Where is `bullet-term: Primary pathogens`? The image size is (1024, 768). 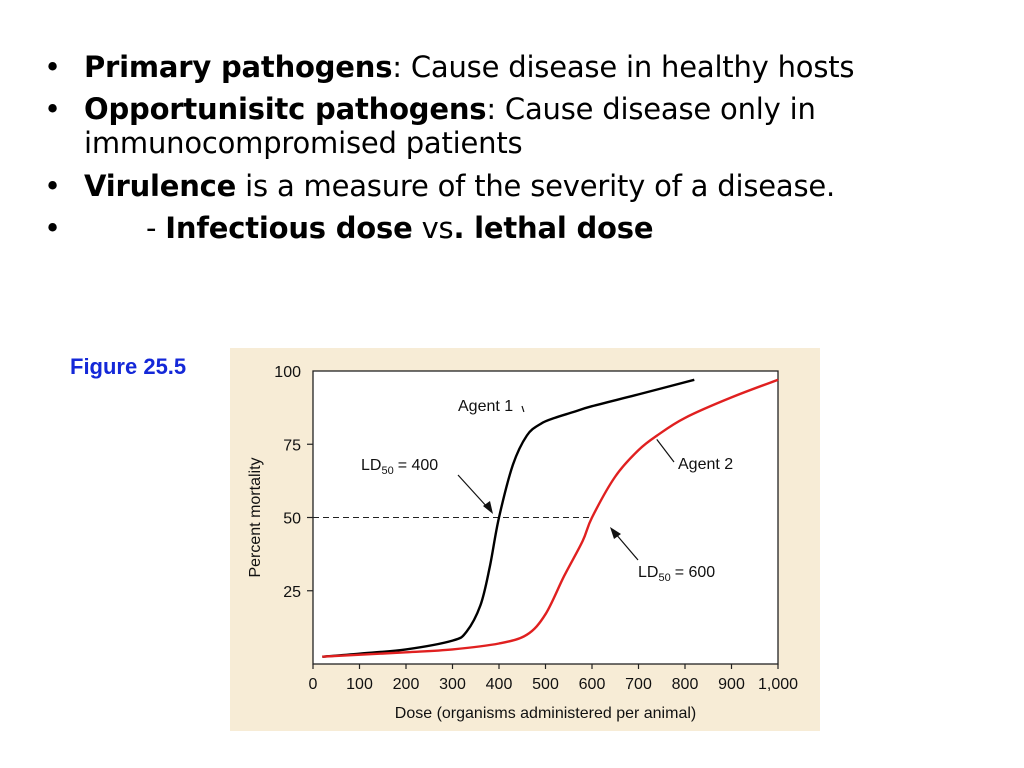 bullet-term: Primary pathogens is located at coordinates (238, 67).